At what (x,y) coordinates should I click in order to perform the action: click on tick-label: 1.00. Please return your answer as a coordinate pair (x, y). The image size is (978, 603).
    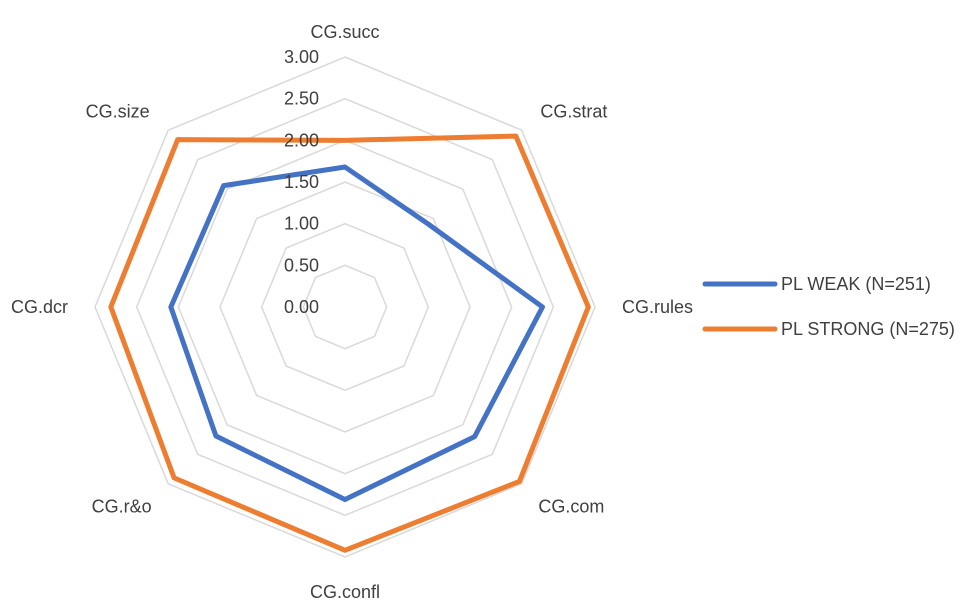
    Looking at the image, I should click on (301, 224).